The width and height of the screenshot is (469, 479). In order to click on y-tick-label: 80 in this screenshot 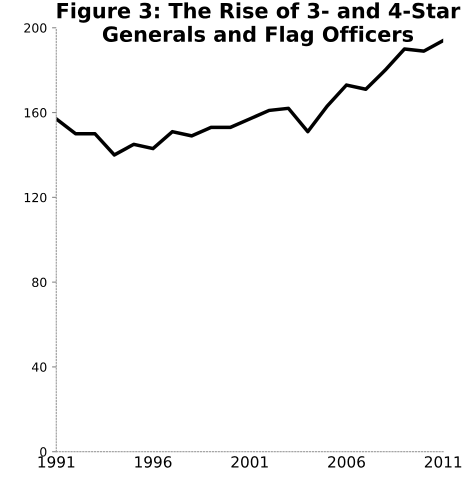, I will do `click(39, 283)`.